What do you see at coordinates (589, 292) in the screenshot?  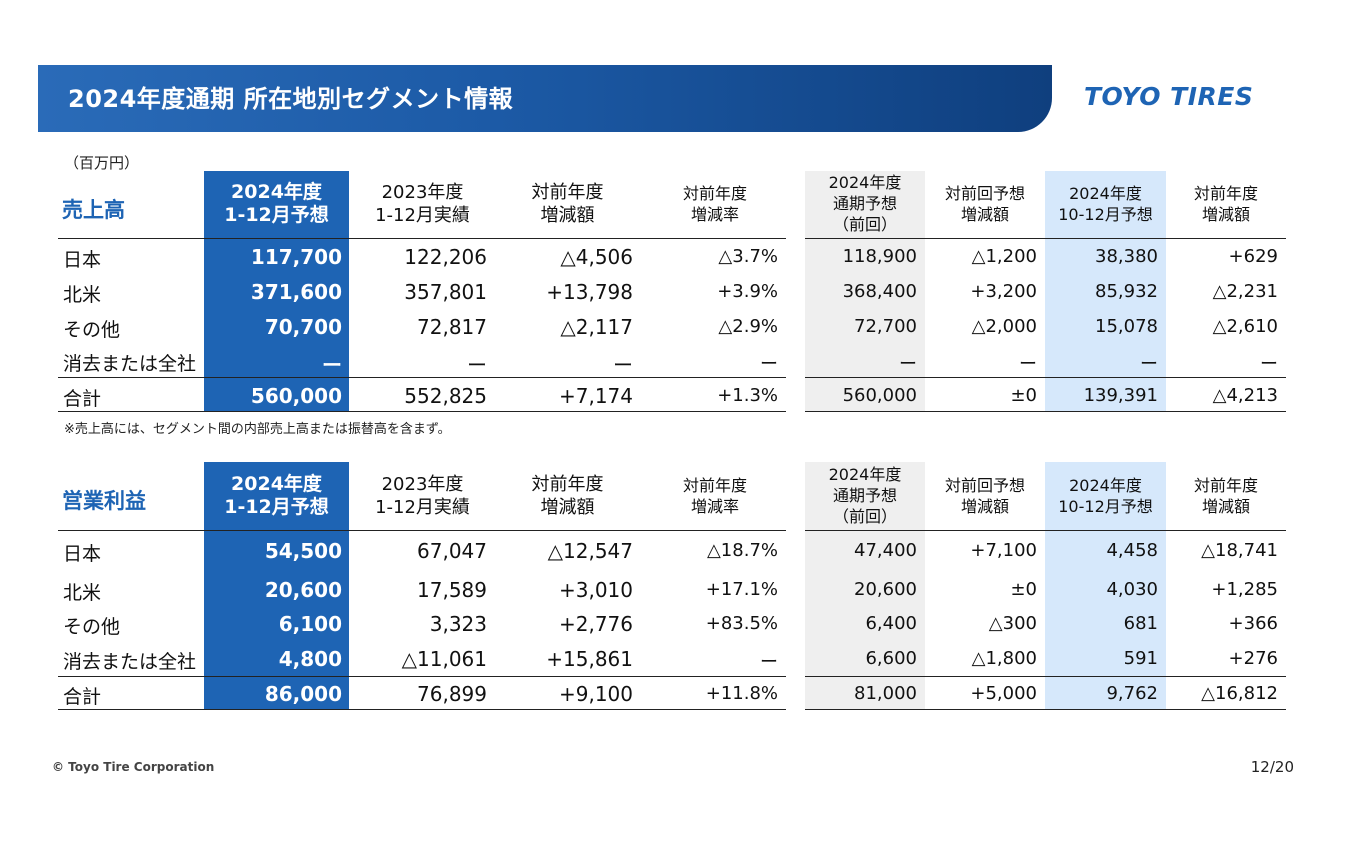 I see `cell-value: +13,798` at bounding box center [589, 292].